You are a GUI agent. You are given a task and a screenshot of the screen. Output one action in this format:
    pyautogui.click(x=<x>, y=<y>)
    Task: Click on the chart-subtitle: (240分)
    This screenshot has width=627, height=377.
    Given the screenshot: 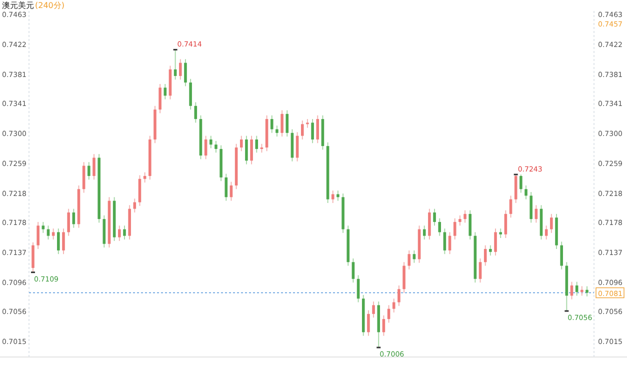 What is the action you would take?
    pyautogui.click(x=50, y=5)
    